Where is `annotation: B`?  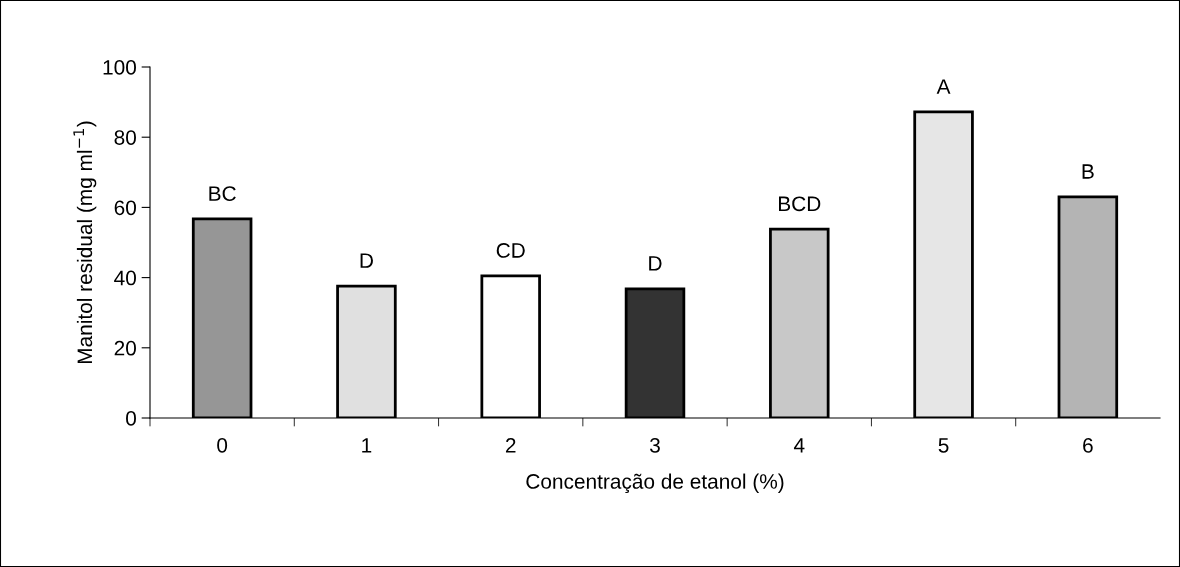 annotation: B is located at coordinates (1088, 171).